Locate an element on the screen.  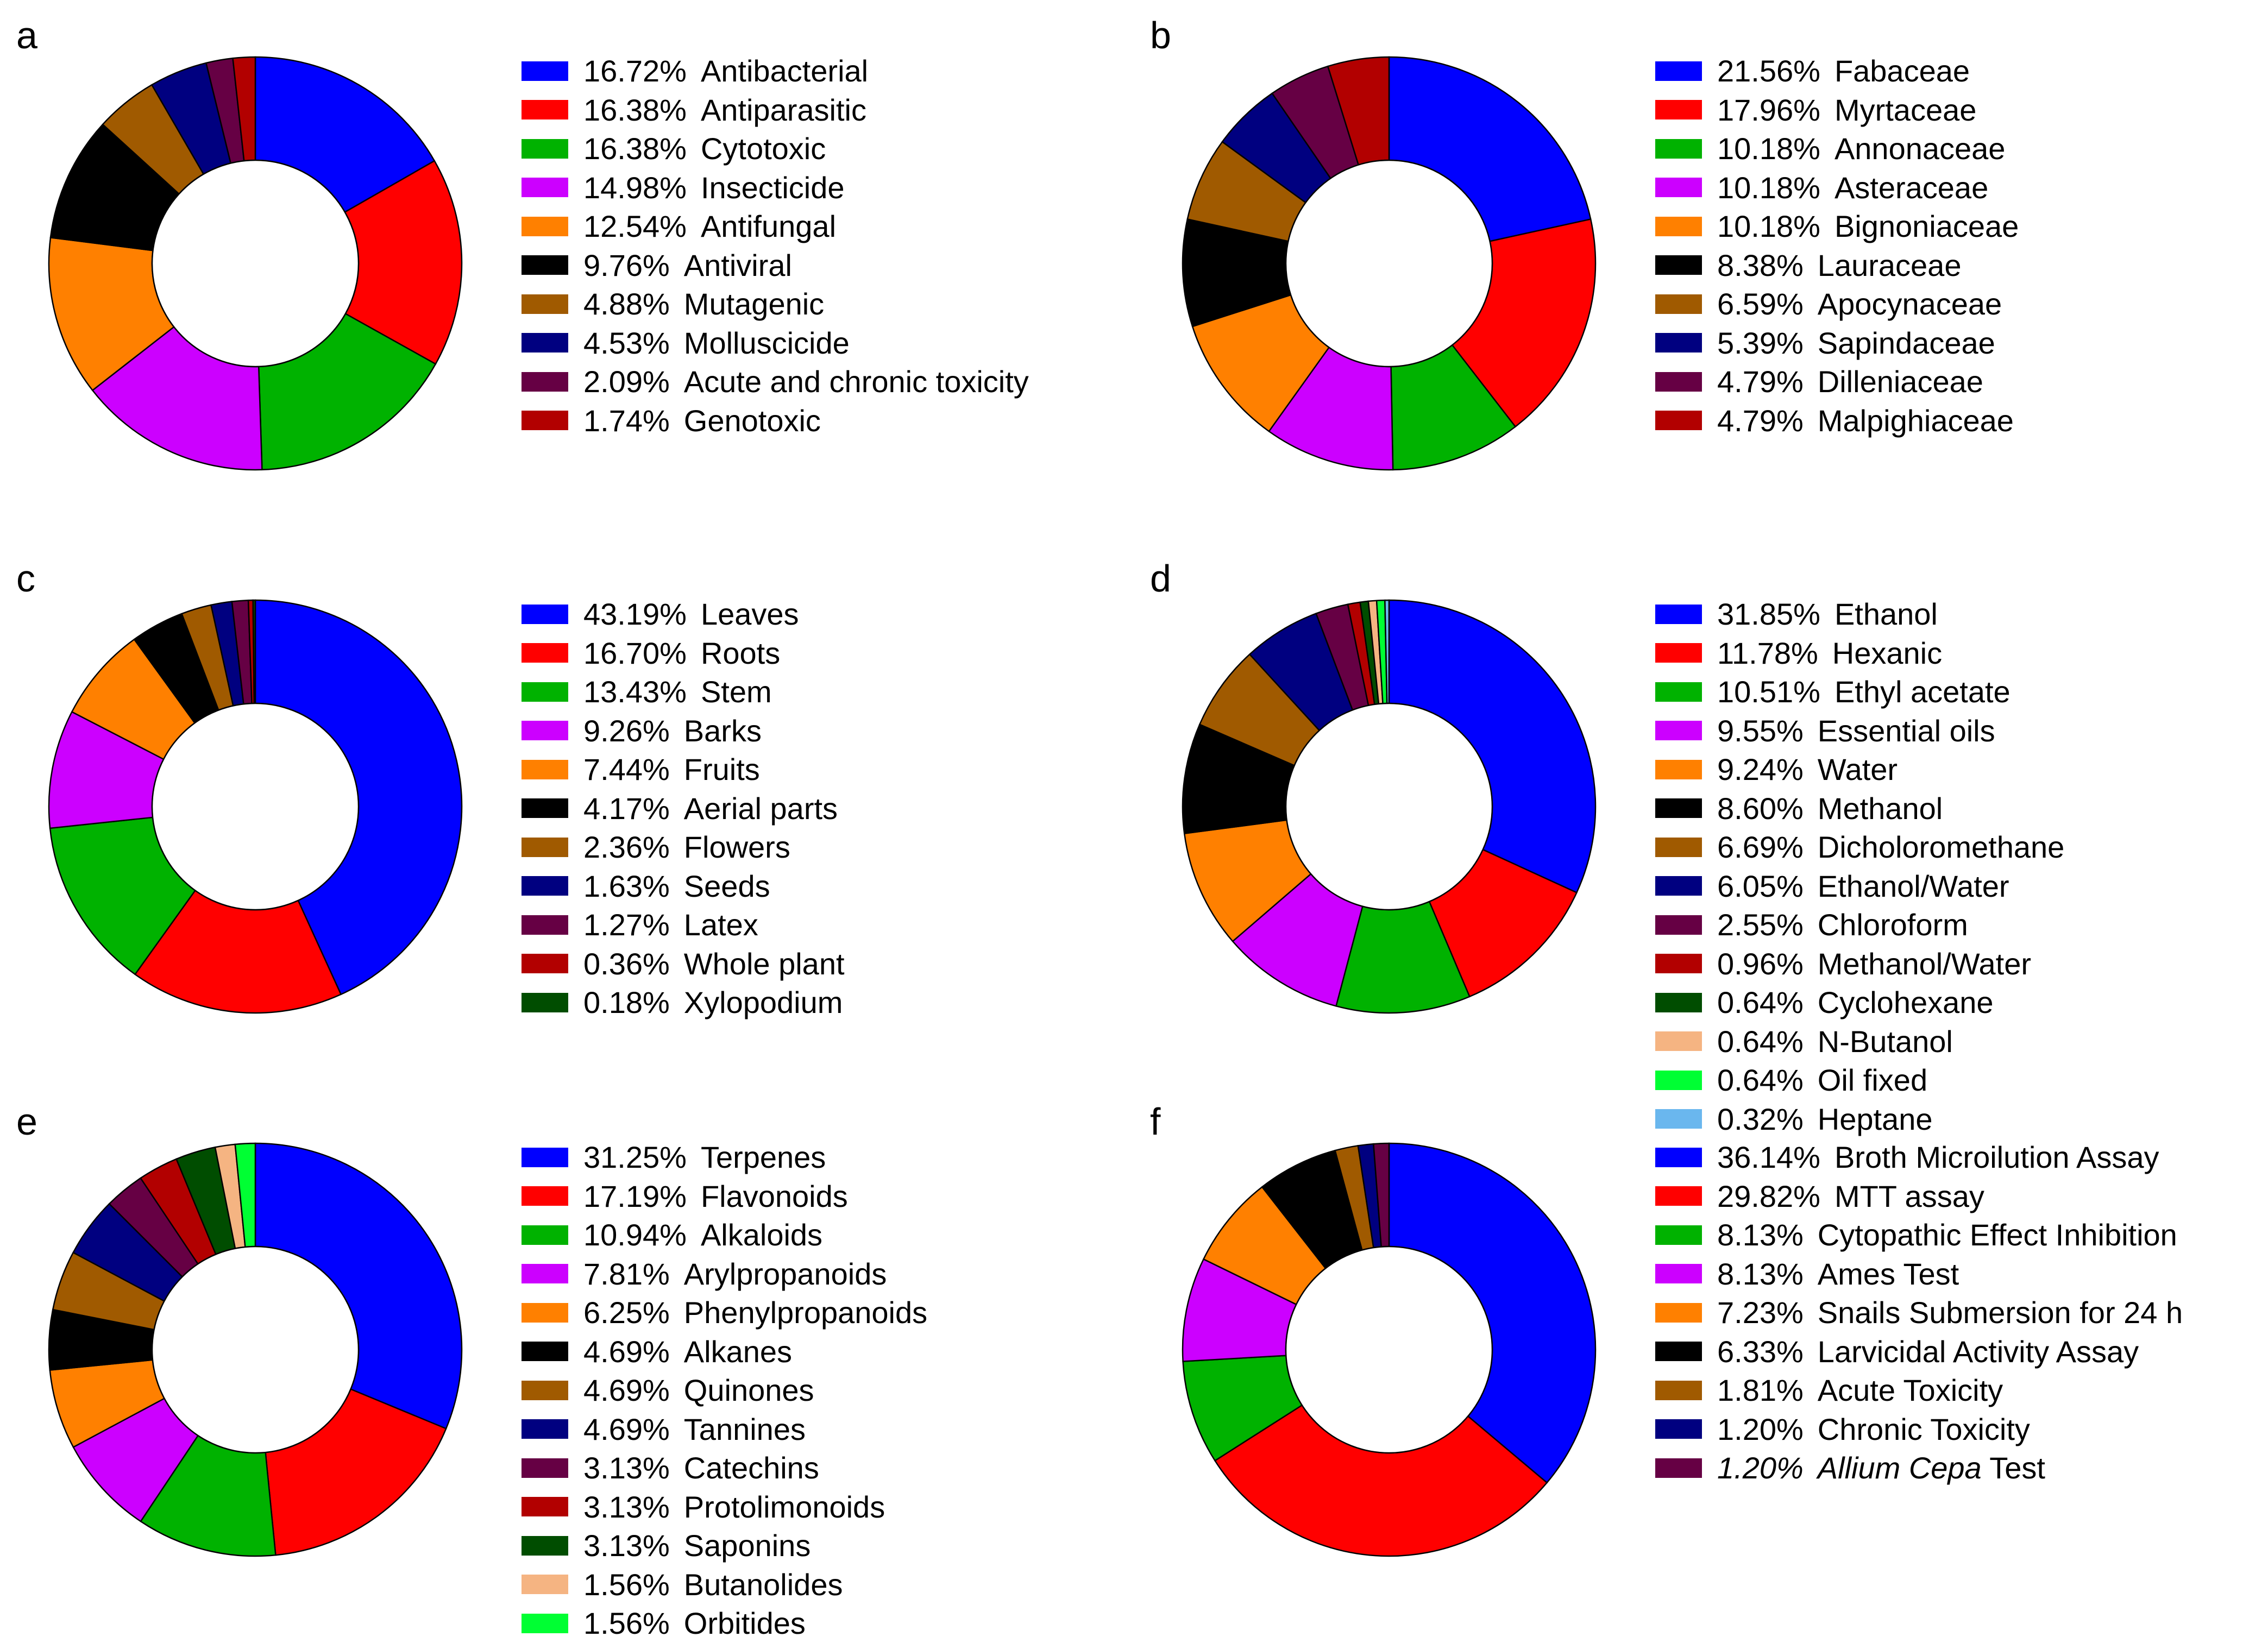
legend-percent: 6.59% is located at coordinates (1761, 304).